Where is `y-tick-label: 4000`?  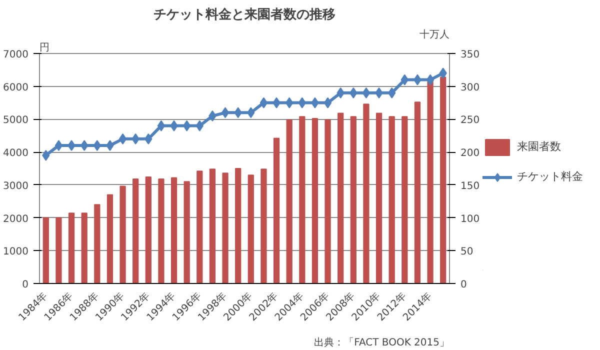 y-tick-label: 4000 is located at coordinates (16, 154).